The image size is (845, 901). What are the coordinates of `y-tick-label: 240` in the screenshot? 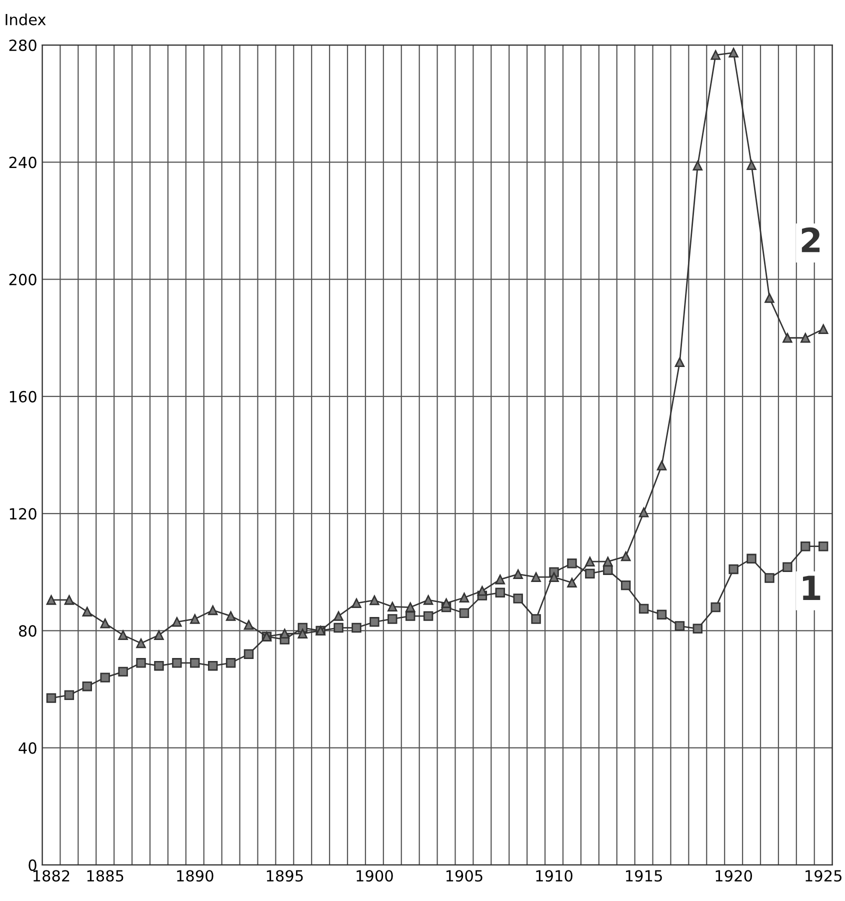 It's located at (22, 162).